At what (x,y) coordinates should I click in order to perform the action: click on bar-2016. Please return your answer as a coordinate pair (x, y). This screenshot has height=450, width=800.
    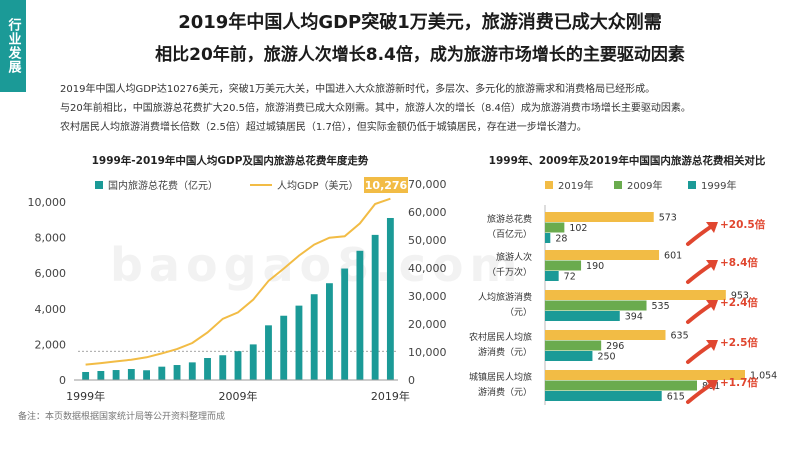
    Looking at the image, I should click on (345, 324).